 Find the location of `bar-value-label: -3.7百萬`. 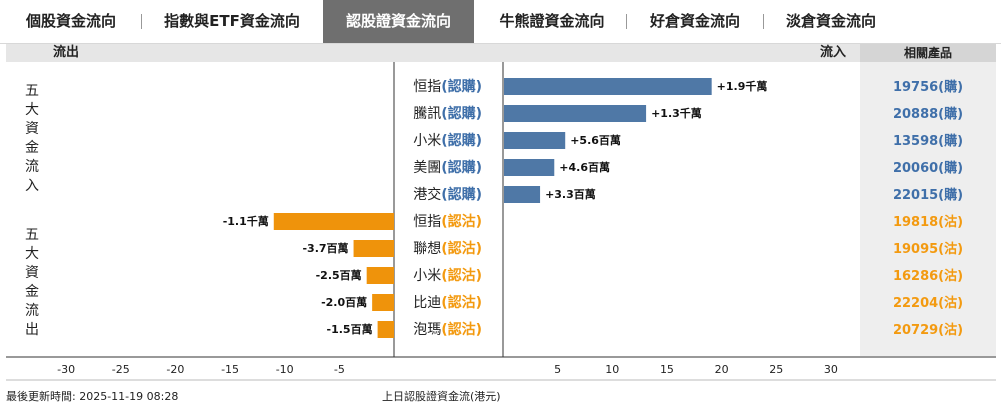

bar-value-label: -3.7百萬 is located at coordinates (325, 248).